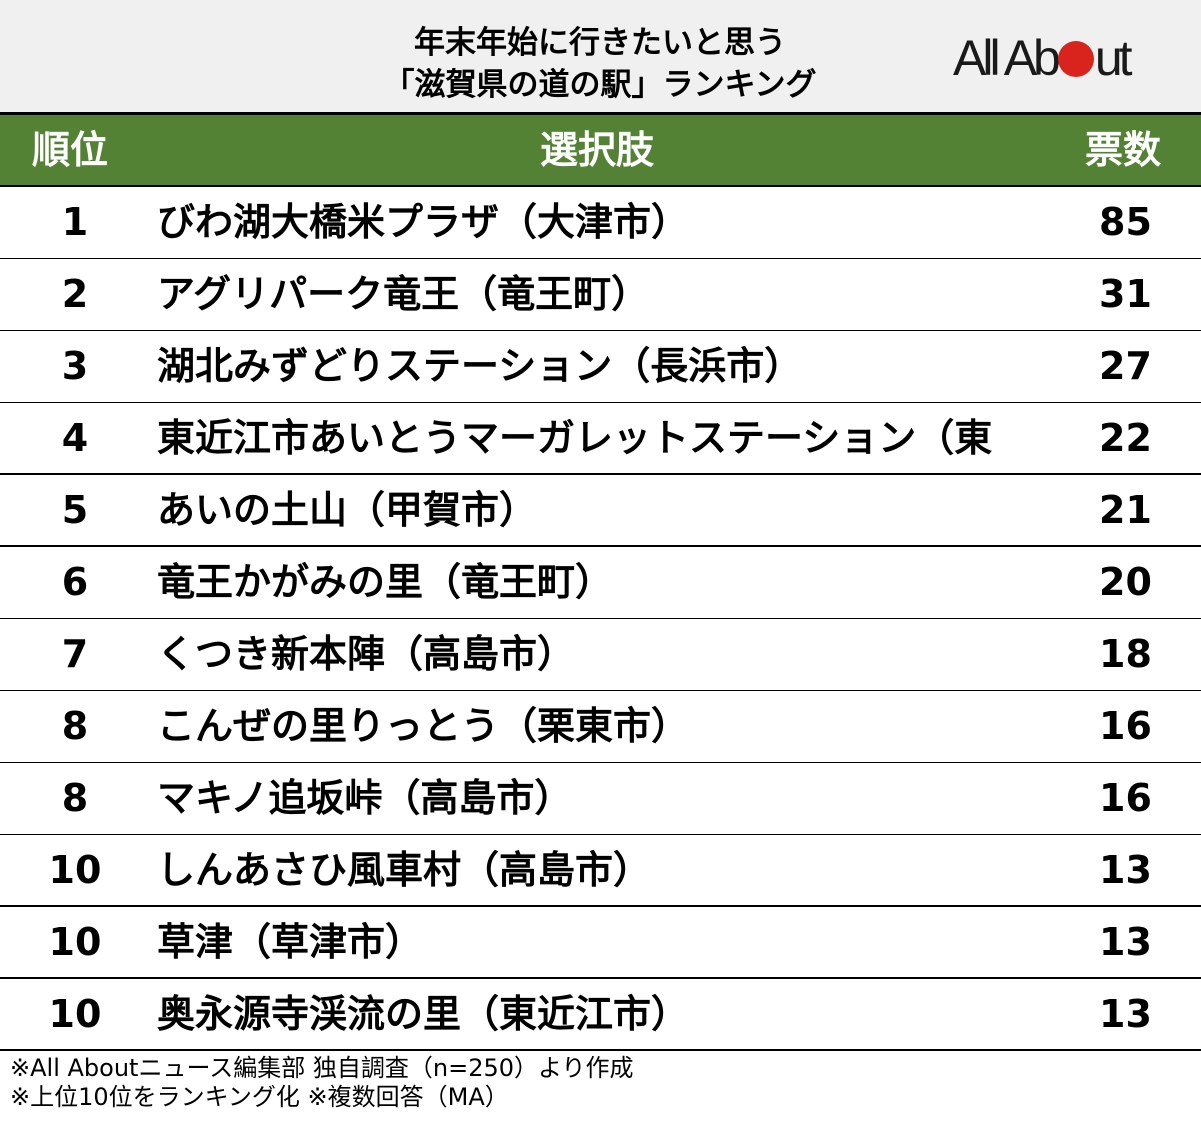 The width and height of the screenshot is (1201, 1126). Describe the element at coordinates (600, 64) in the screenshot. I see `chart-title: 年末年始に行きたいと思う 「滋賀県の道の駅」ランキング` at that location.